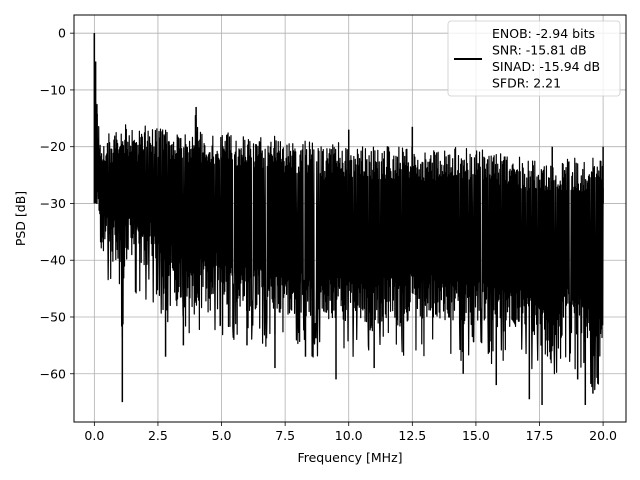 Image resolution: width=640 pixels, height=480 pixels. What do you see at coordinates (222, 435) in the screenshot?
I see `x-tick-label: 5.0` at bounding box center [222, 435].